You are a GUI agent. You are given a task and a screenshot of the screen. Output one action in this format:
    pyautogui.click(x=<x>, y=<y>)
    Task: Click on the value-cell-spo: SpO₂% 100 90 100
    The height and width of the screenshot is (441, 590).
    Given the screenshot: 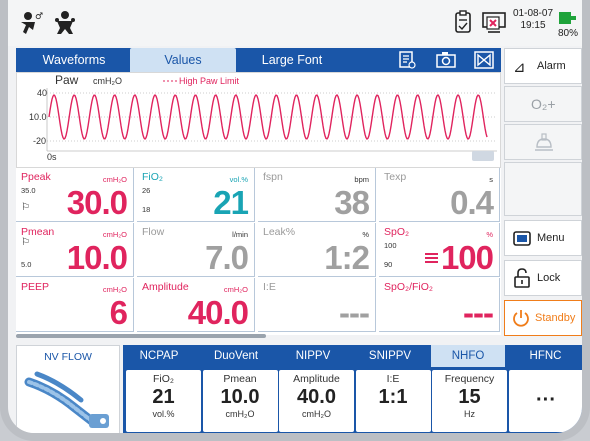 What is the action you would take?
    pyautogui.click(x=439, y=250)
    